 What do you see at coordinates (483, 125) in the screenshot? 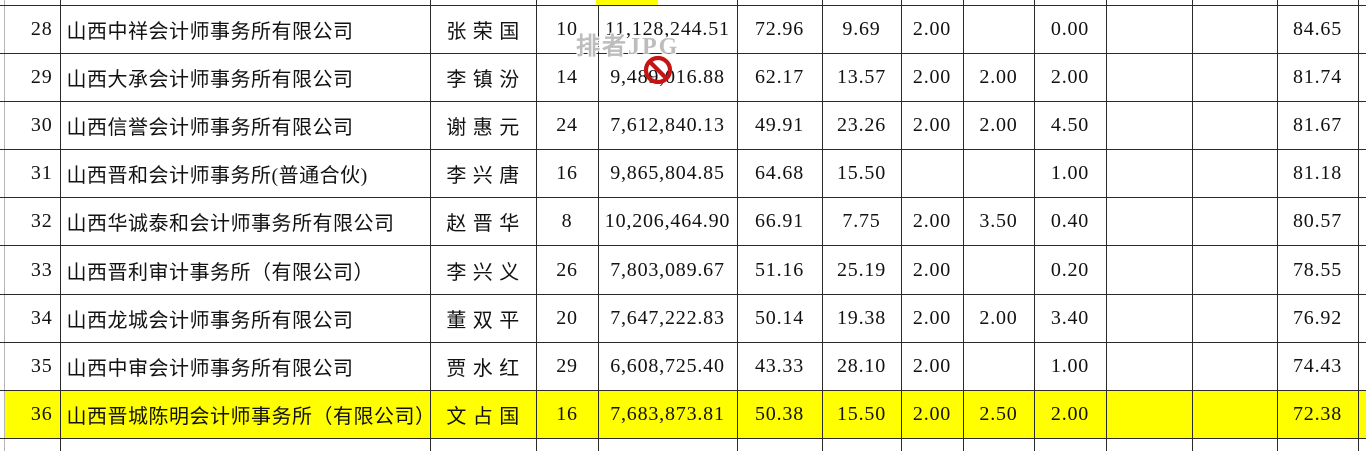
I see `person-name-cell: 谢惠元` at bounding box center [483, 125].